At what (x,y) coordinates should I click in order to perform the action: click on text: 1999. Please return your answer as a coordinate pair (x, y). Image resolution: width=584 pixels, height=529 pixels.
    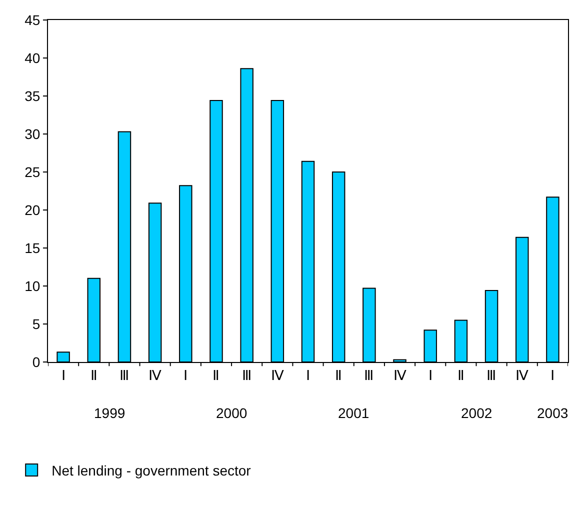
    Looking at the image, I should click on (110, 413).